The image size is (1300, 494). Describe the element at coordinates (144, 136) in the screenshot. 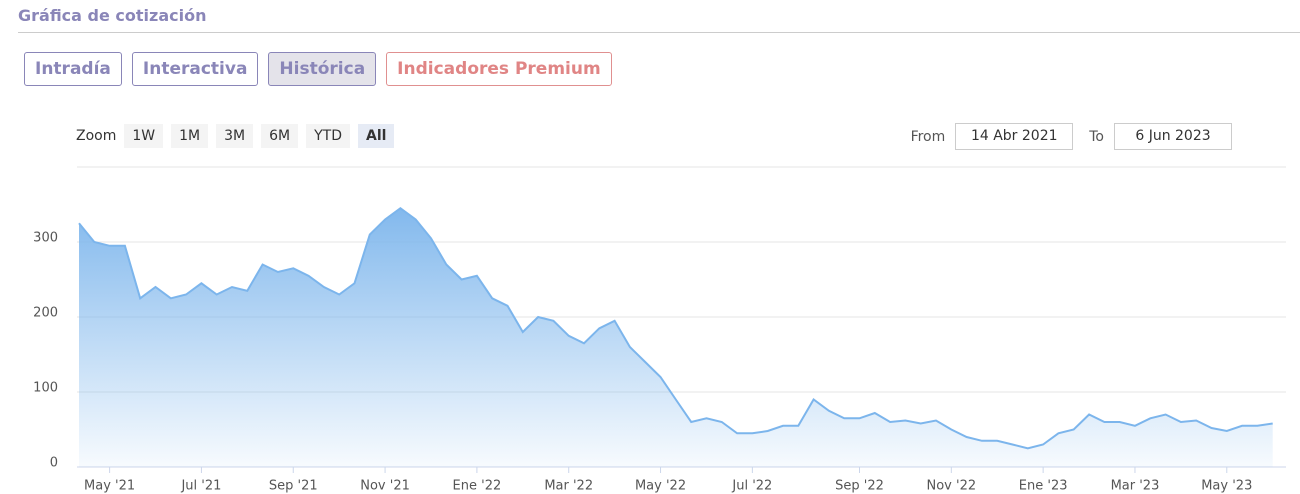

I see `zoom-button: 1W` at that location.